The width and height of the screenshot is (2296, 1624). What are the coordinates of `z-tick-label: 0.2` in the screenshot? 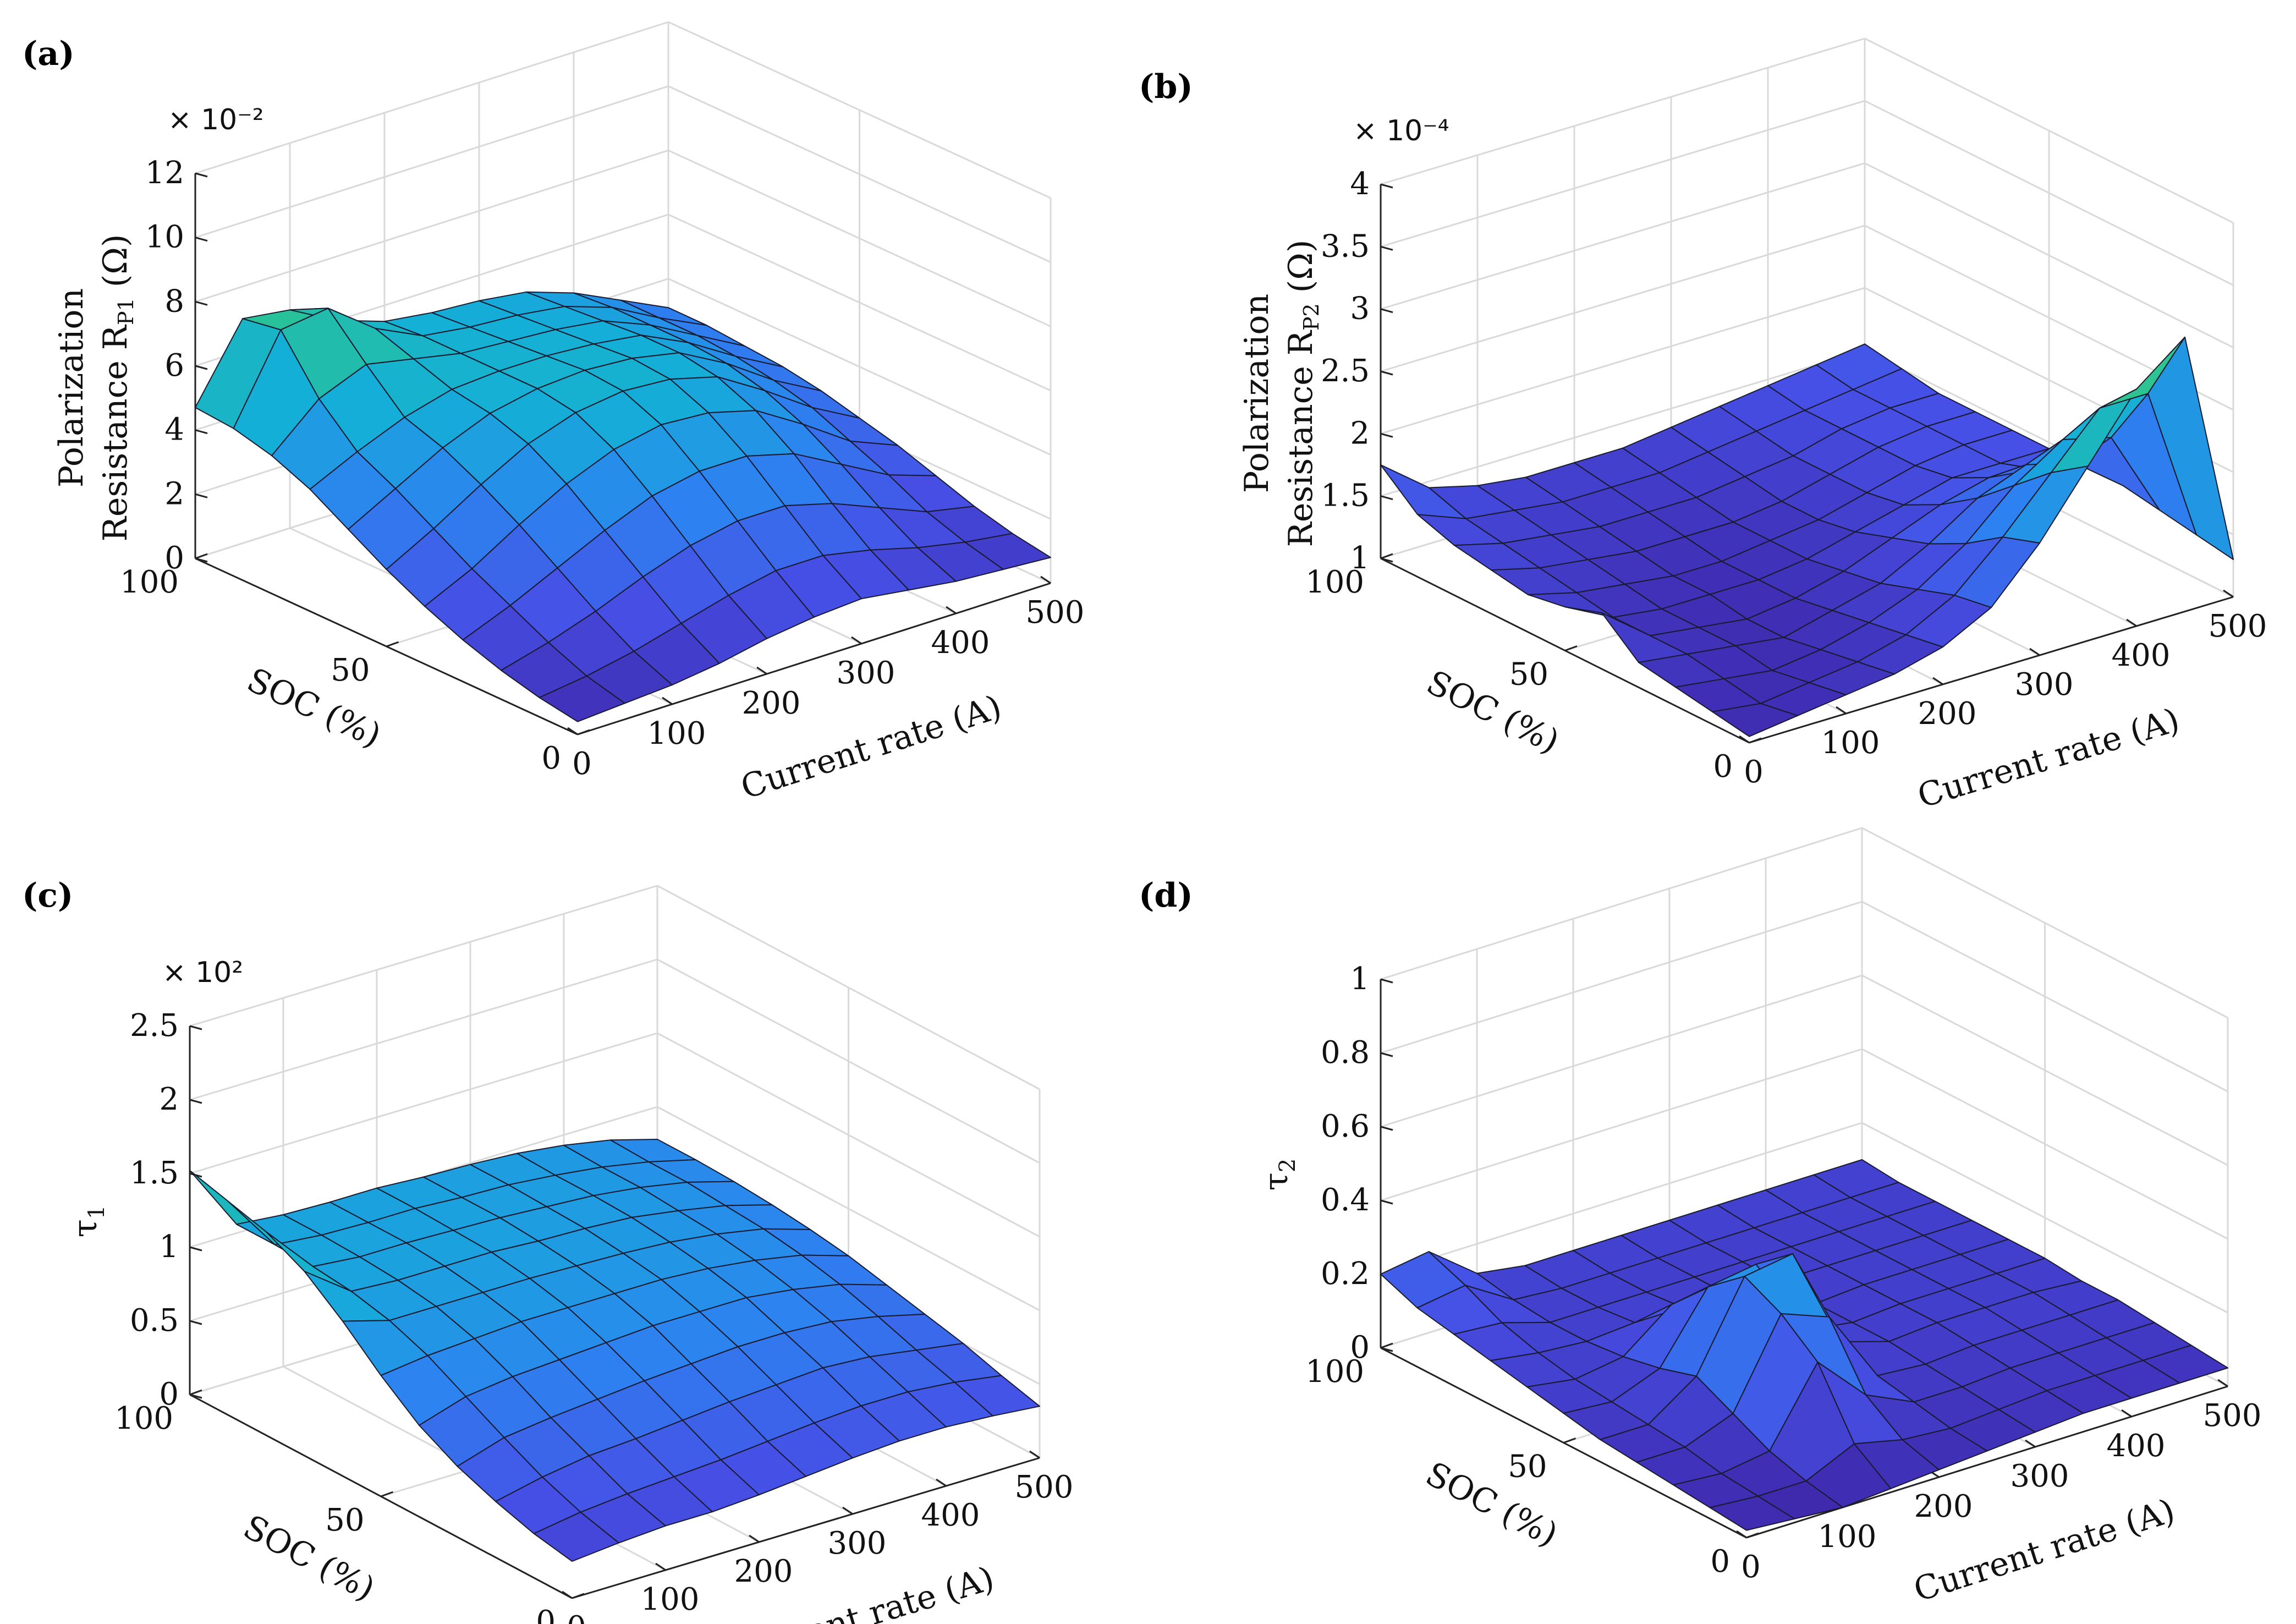 It's located at (1345, 1274).